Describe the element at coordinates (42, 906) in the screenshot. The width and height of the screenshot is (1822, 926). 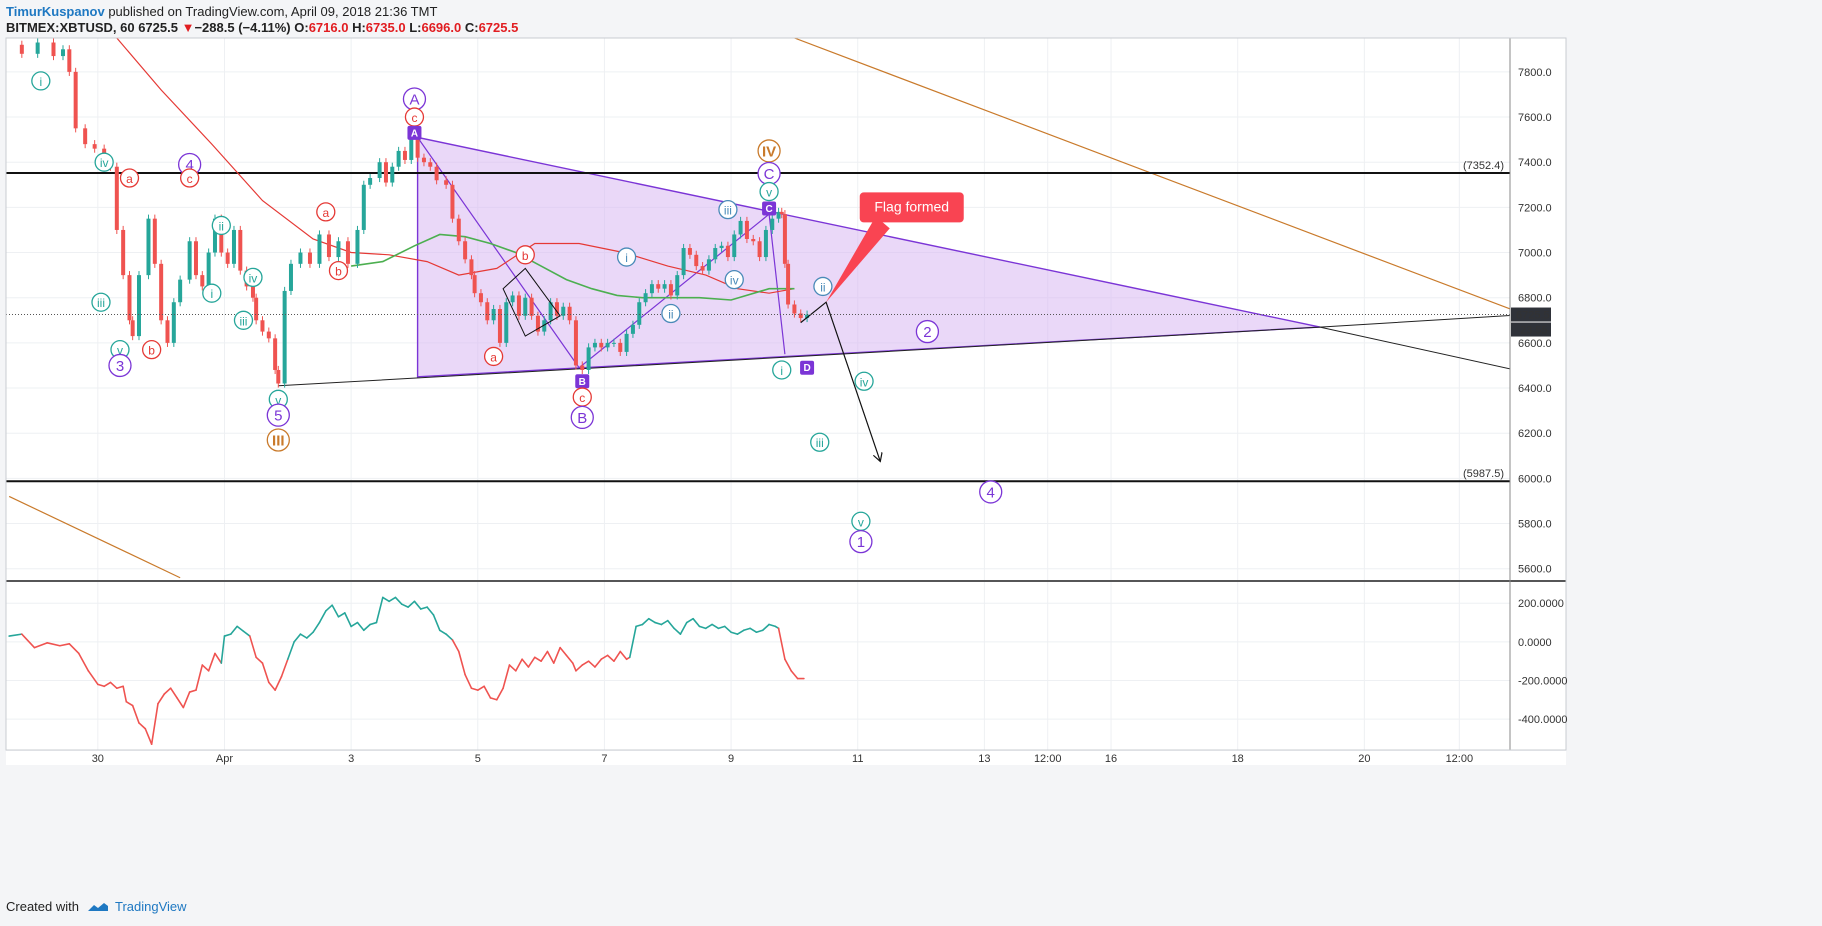
I see `created-with-label: Created with` at that location.